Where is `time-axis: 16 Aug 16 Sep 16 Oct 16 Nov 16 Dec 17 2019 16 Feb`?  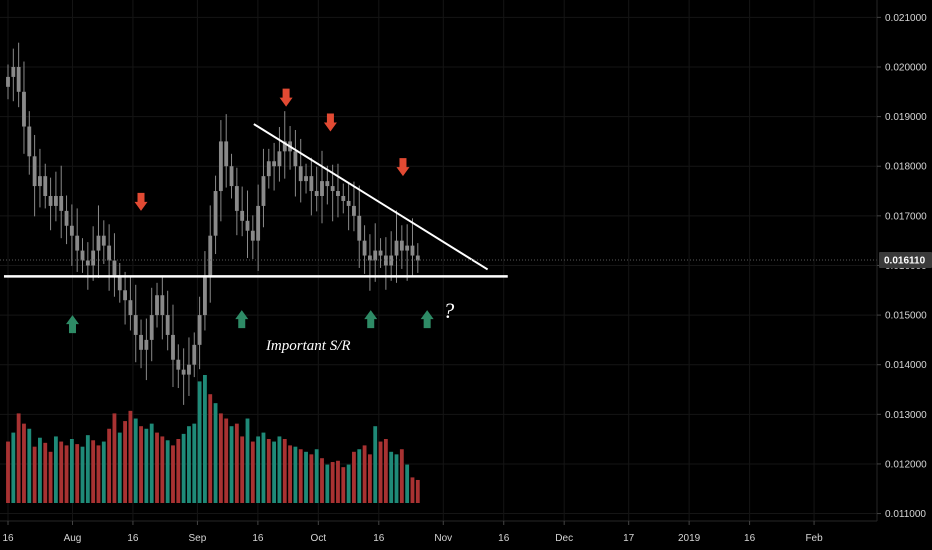 time-axis: 16 Aug 16 Sep 16 Oct 16 Nov 16 Dec 17 2019 16 Feb is located at coordinates (438, 532).